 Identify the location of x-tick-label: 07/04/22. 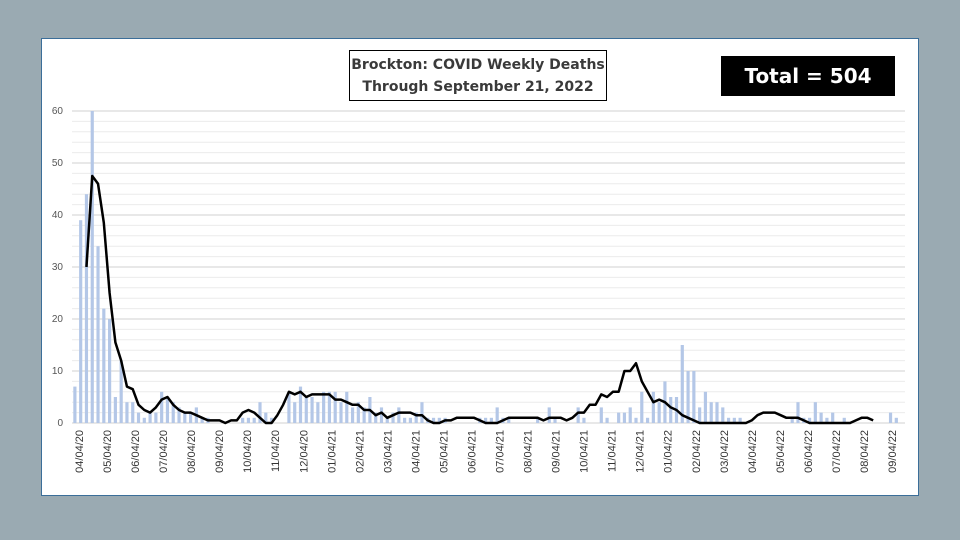
(837, 451).